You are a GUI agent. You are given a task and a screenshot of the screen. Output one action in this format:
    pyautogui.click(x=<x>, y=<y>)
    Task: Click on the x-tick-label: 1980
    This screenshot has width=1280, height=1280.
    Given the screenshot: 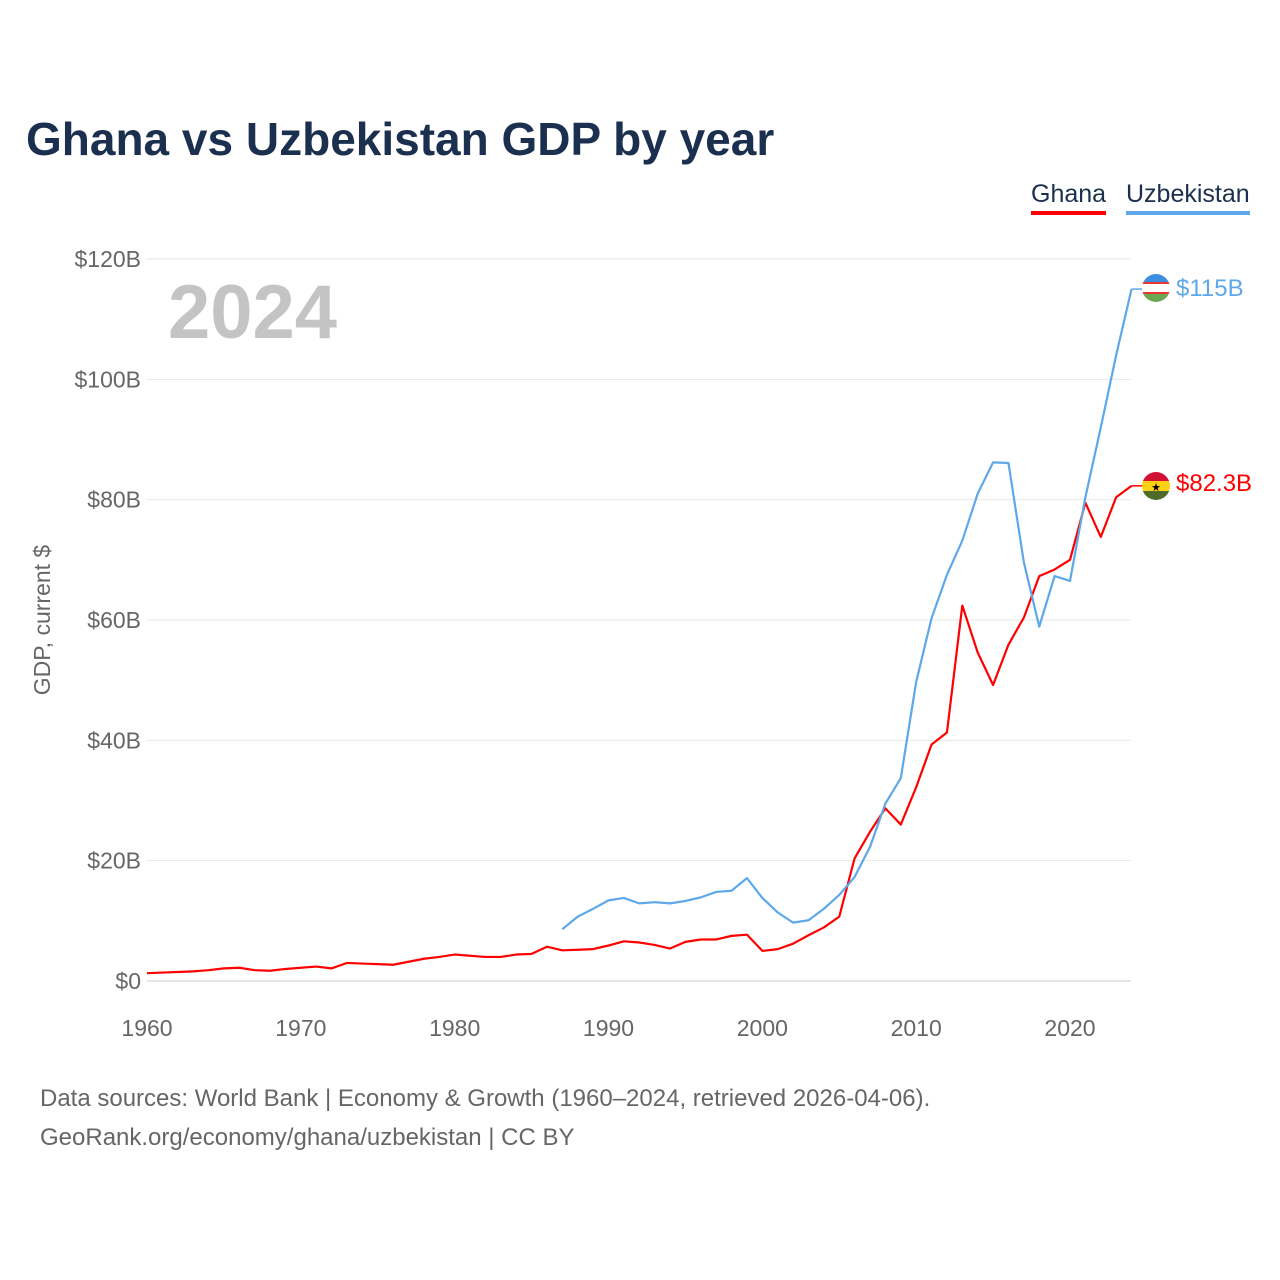 What is the action you would take?
    pyautogui.click(x=454, y=1028)
    